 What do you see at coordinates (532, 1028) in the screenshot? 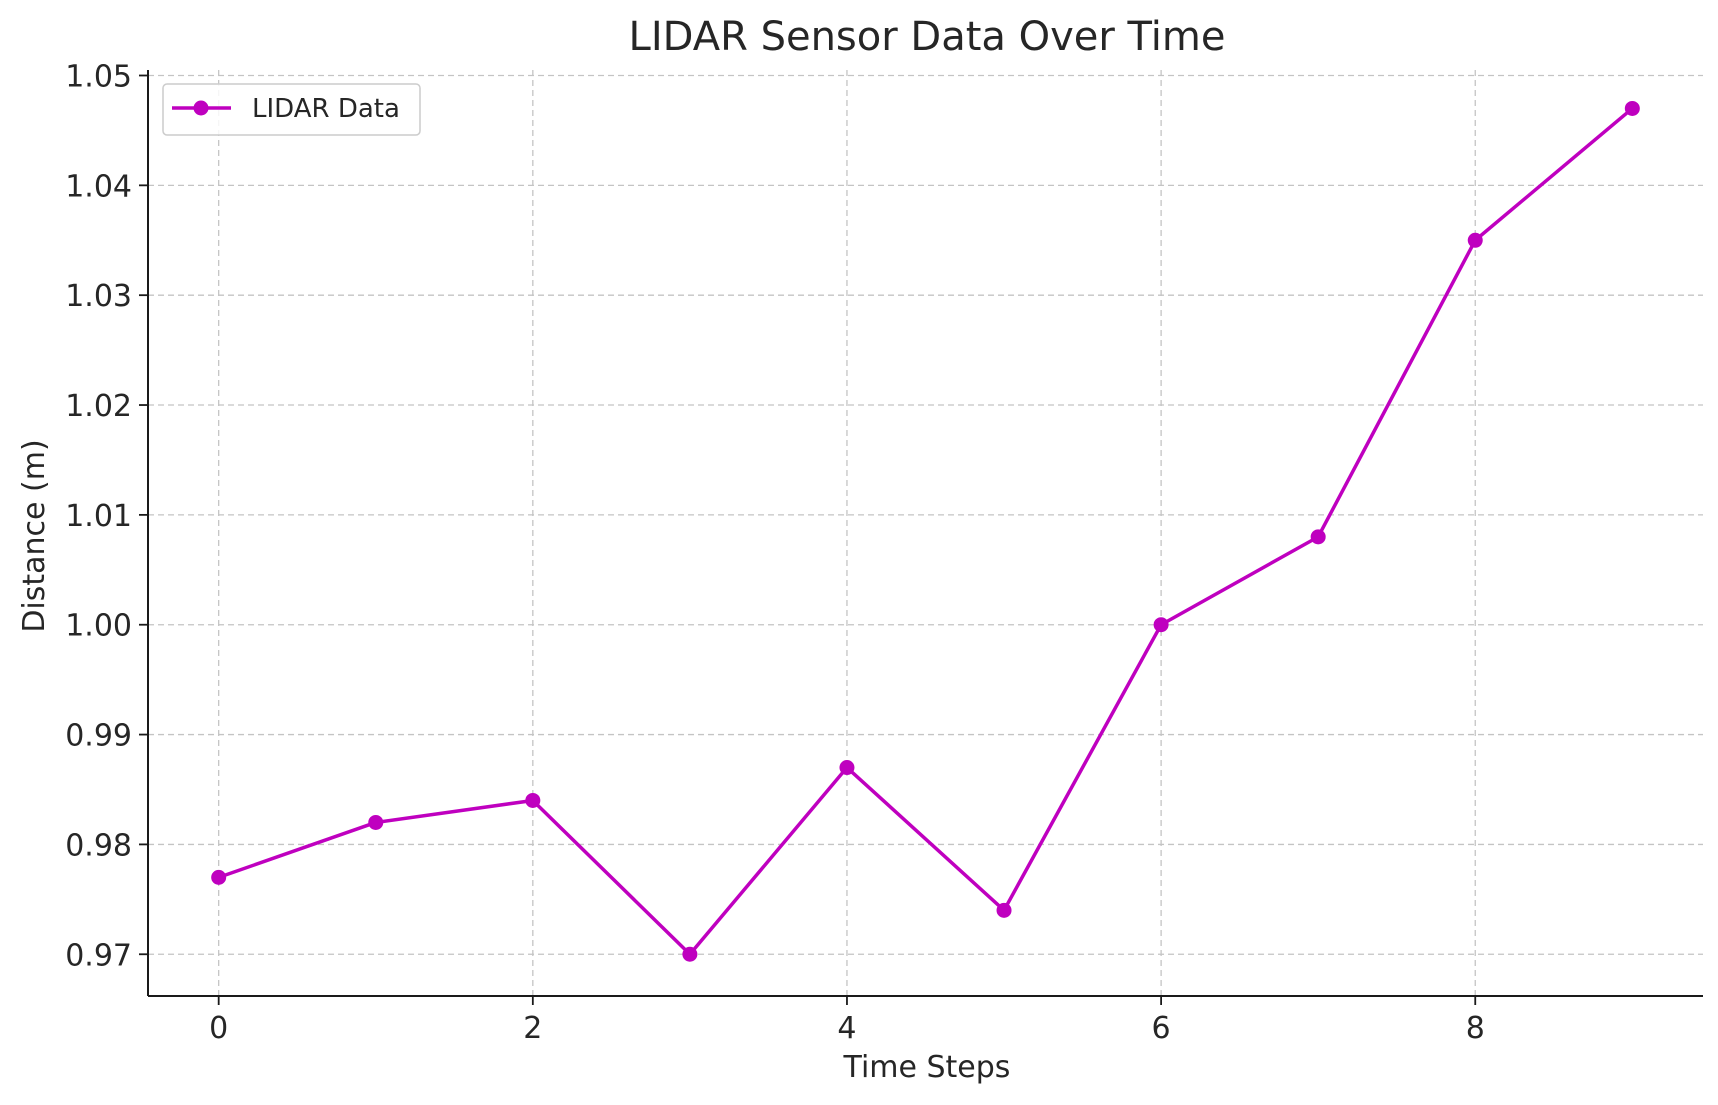
I see `x-tick-label: 2` at bounding box center [532, 1028].